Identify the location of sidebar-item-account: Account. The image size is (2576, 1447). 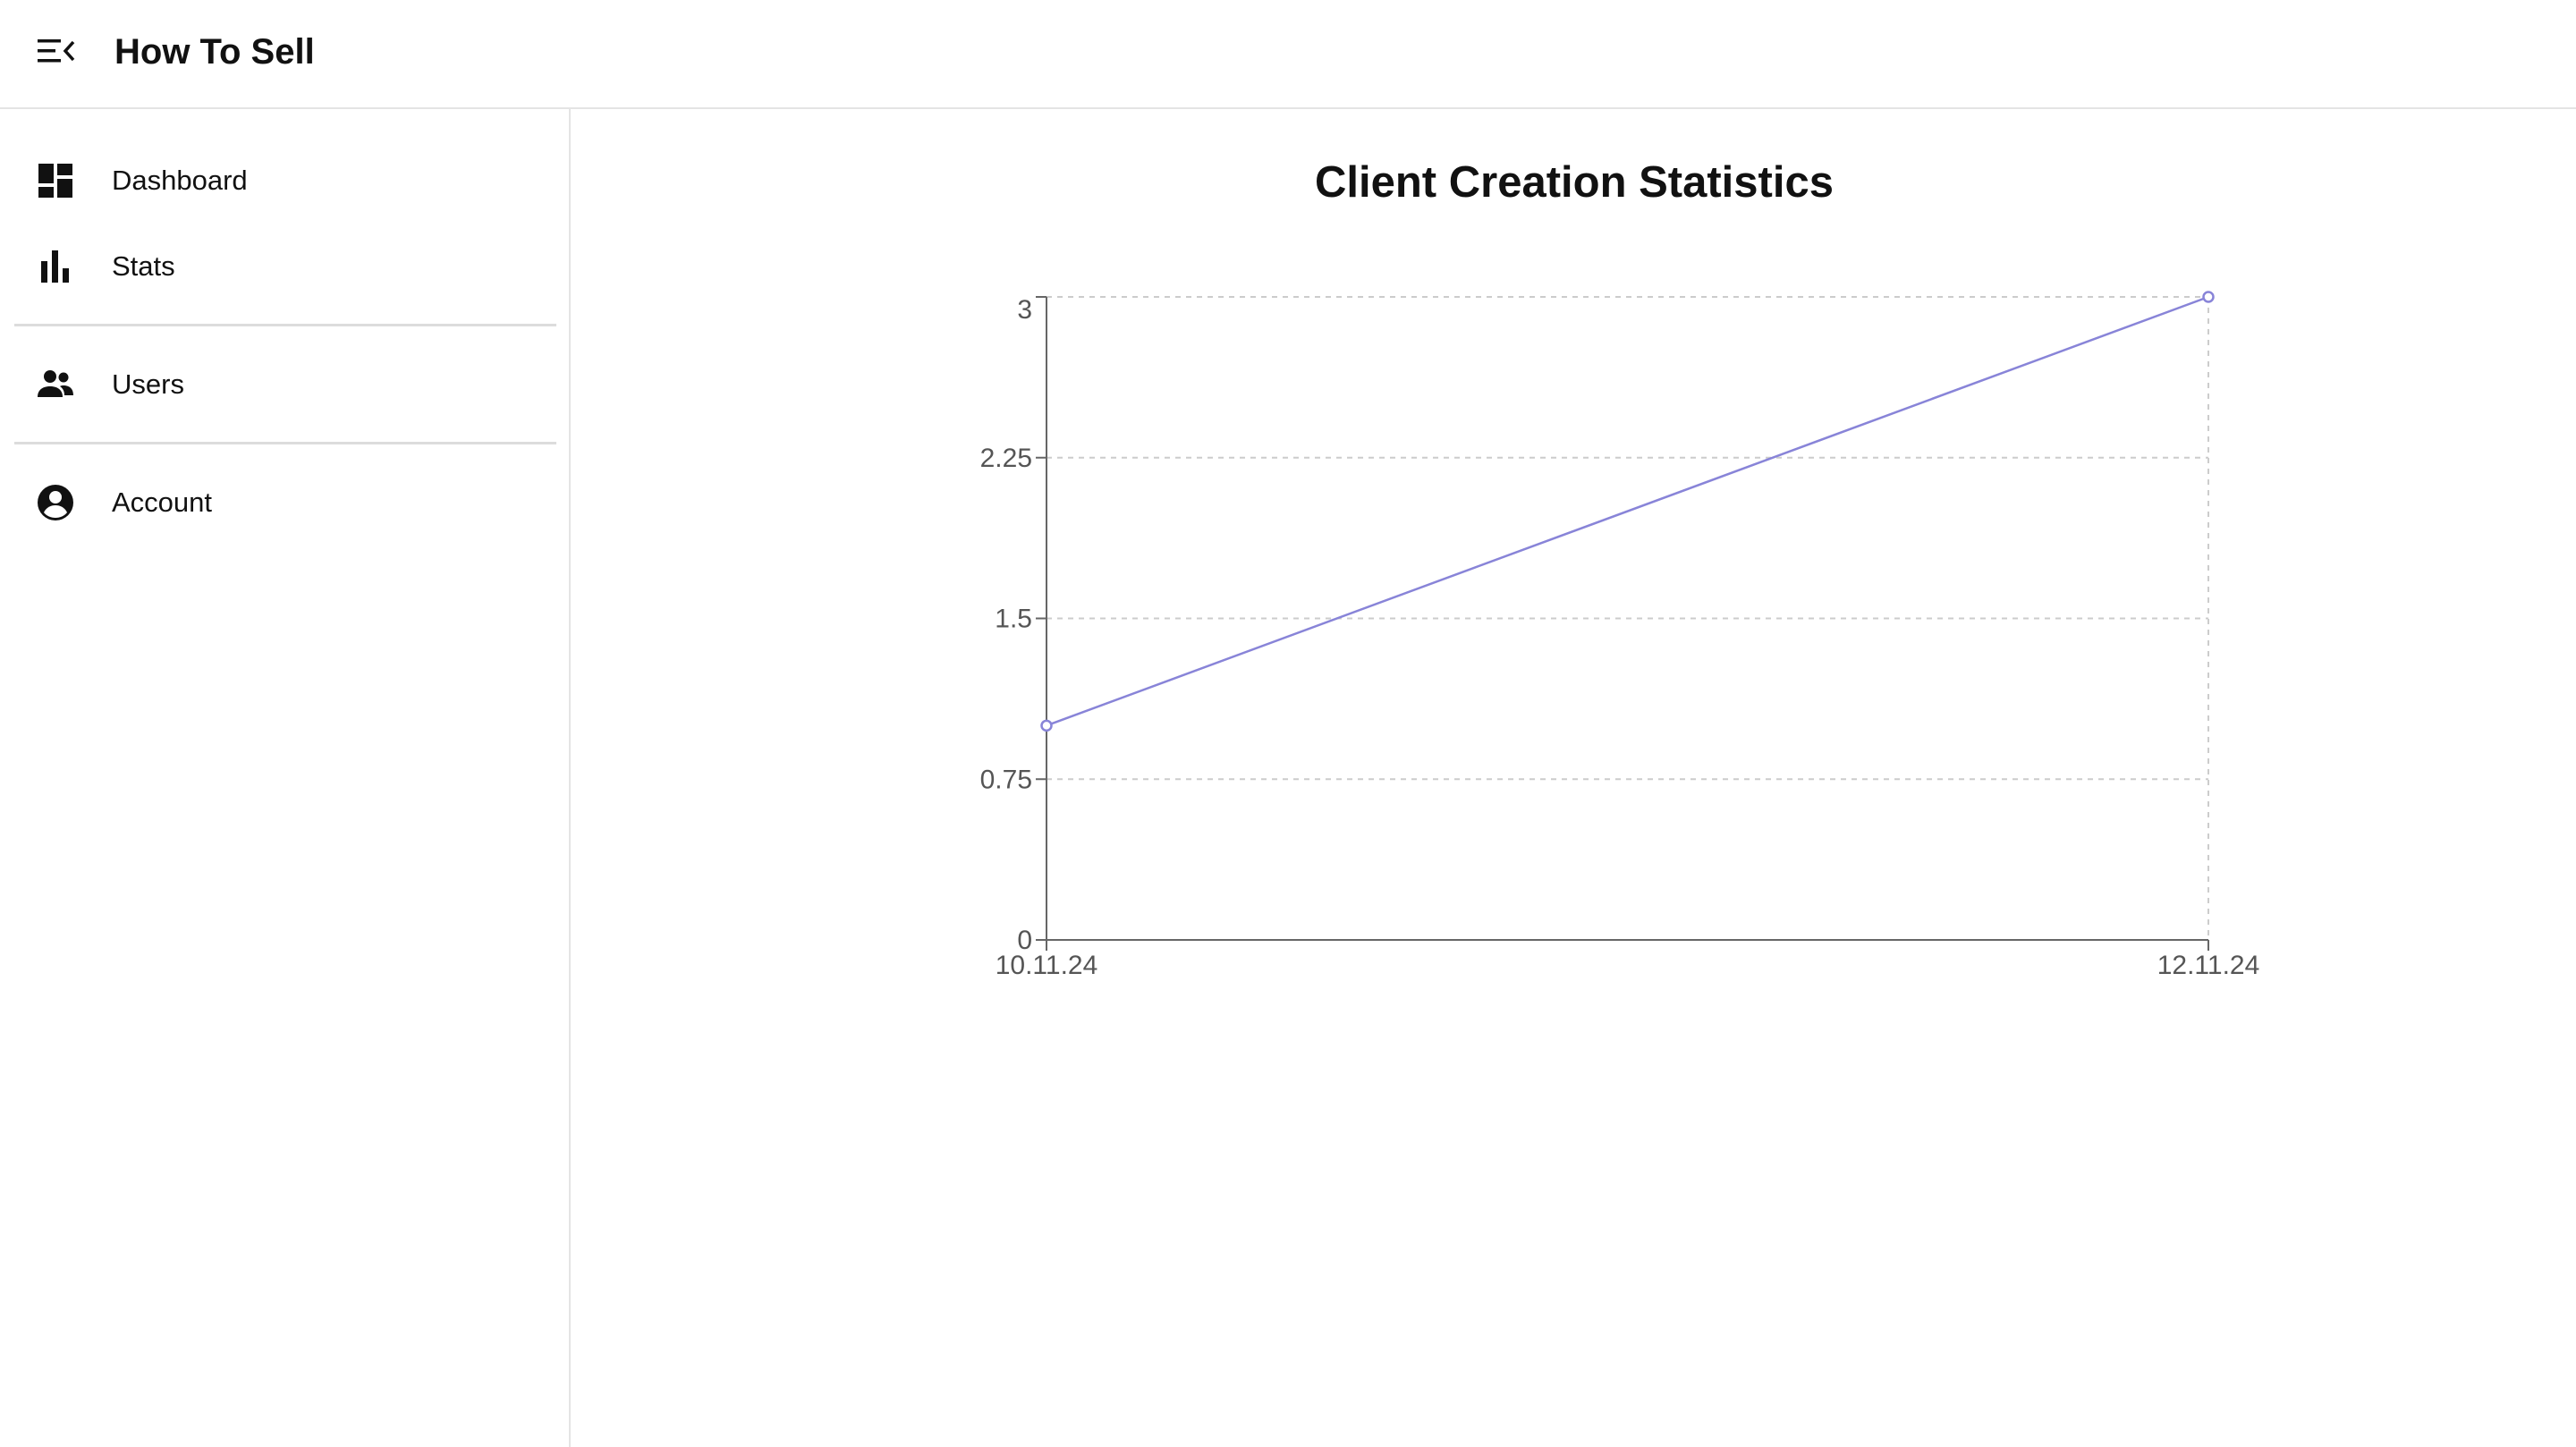
(284, 502).